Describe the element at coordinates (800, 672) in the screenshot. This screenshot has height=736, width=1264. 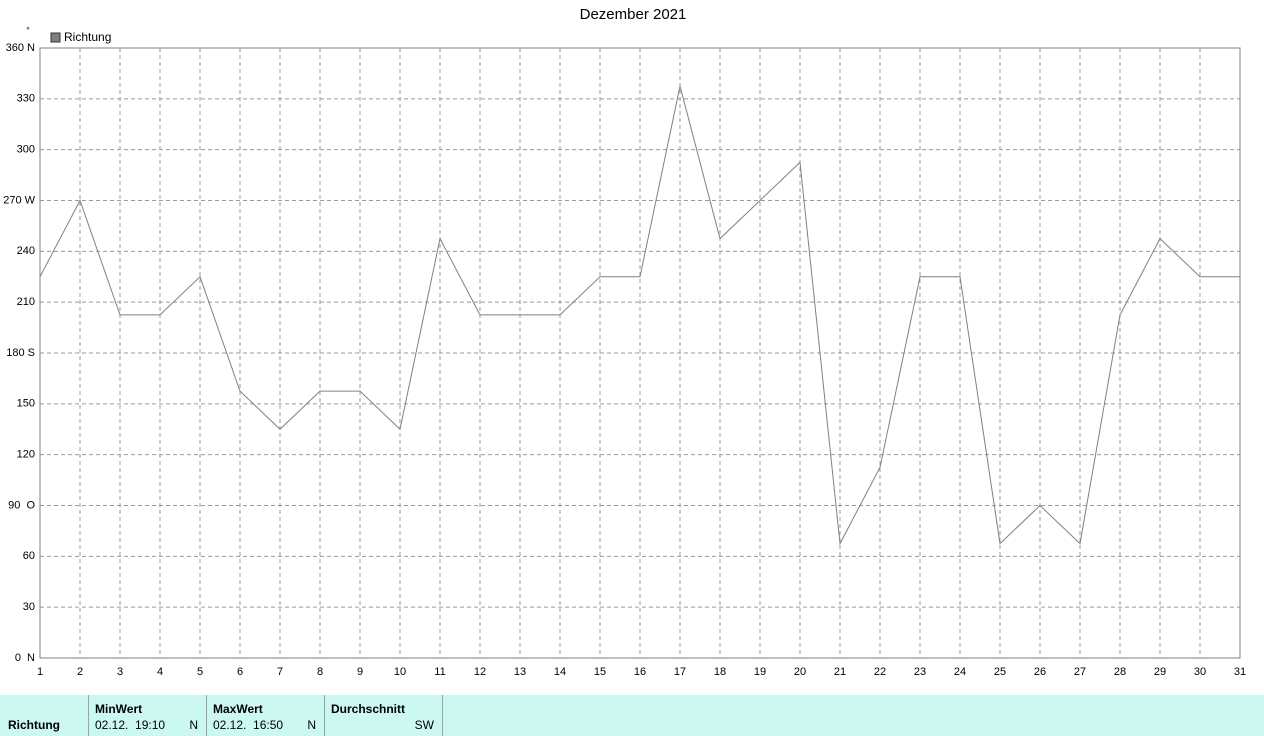
I see `x-tick-label: 20` at that location.